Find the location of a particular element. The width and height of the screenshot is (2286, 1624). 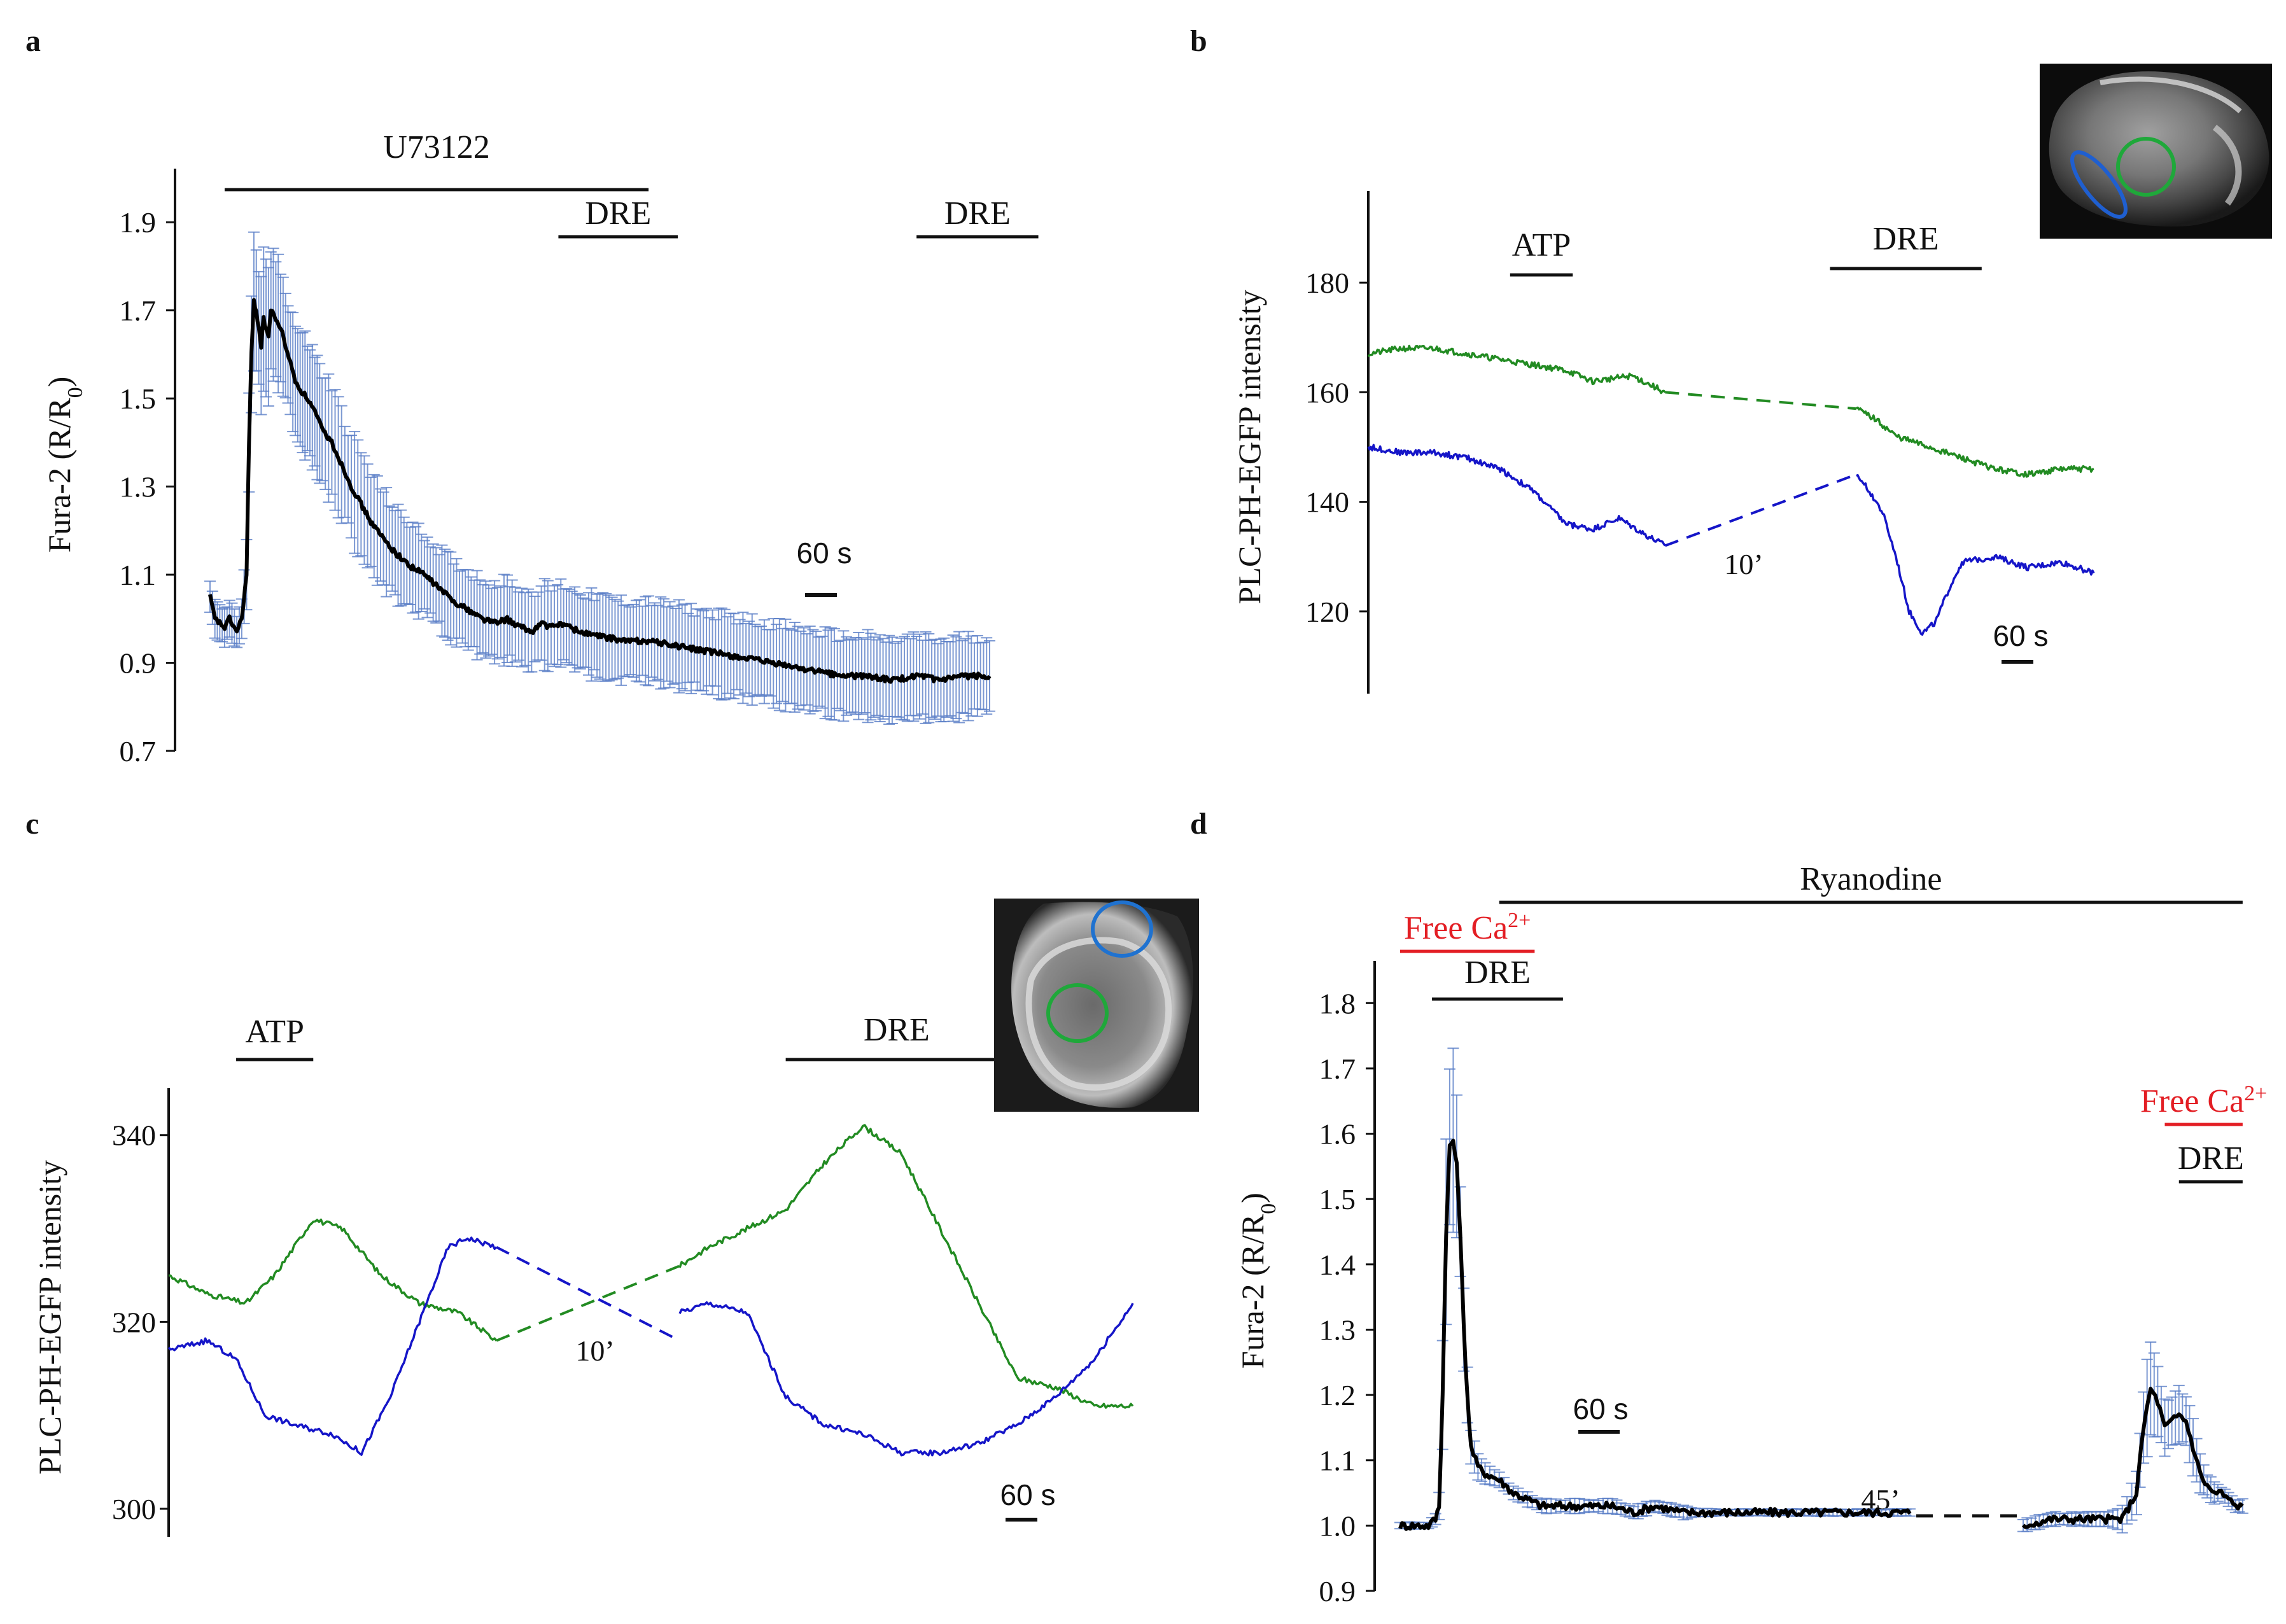

y-tick-label: 300 is located at coordinates (134, 1509).